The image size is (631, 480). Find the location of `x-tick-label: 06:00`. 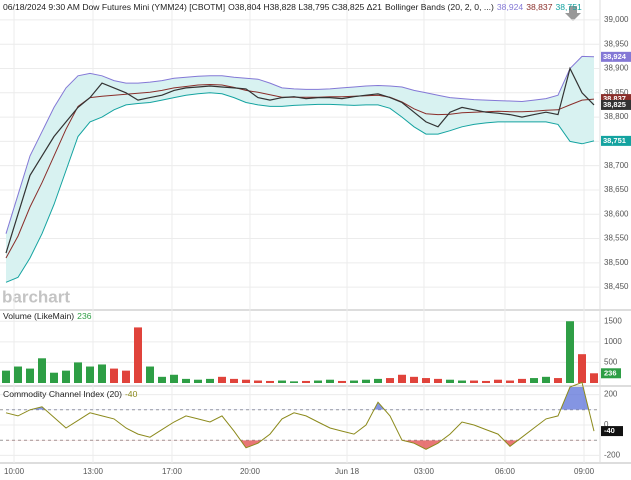

x-tick-label: 06:00 is located at coordinates (505, 471).